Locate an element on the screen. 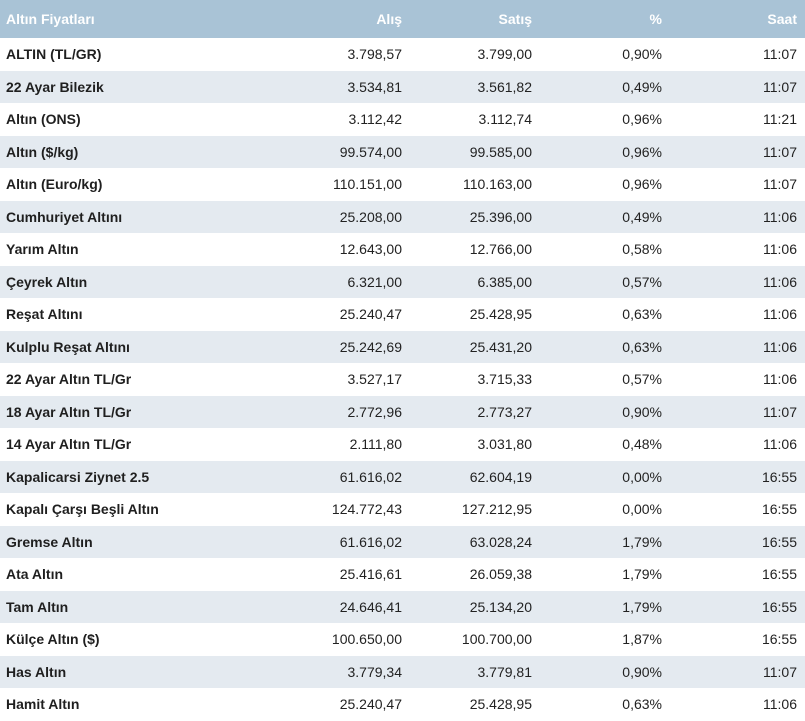 This screenshot has height=721, width=805. table-row: Yarım Altın 12.643,00 12.766,00 0,58% 11:06 is located at coordinates (402, 249).